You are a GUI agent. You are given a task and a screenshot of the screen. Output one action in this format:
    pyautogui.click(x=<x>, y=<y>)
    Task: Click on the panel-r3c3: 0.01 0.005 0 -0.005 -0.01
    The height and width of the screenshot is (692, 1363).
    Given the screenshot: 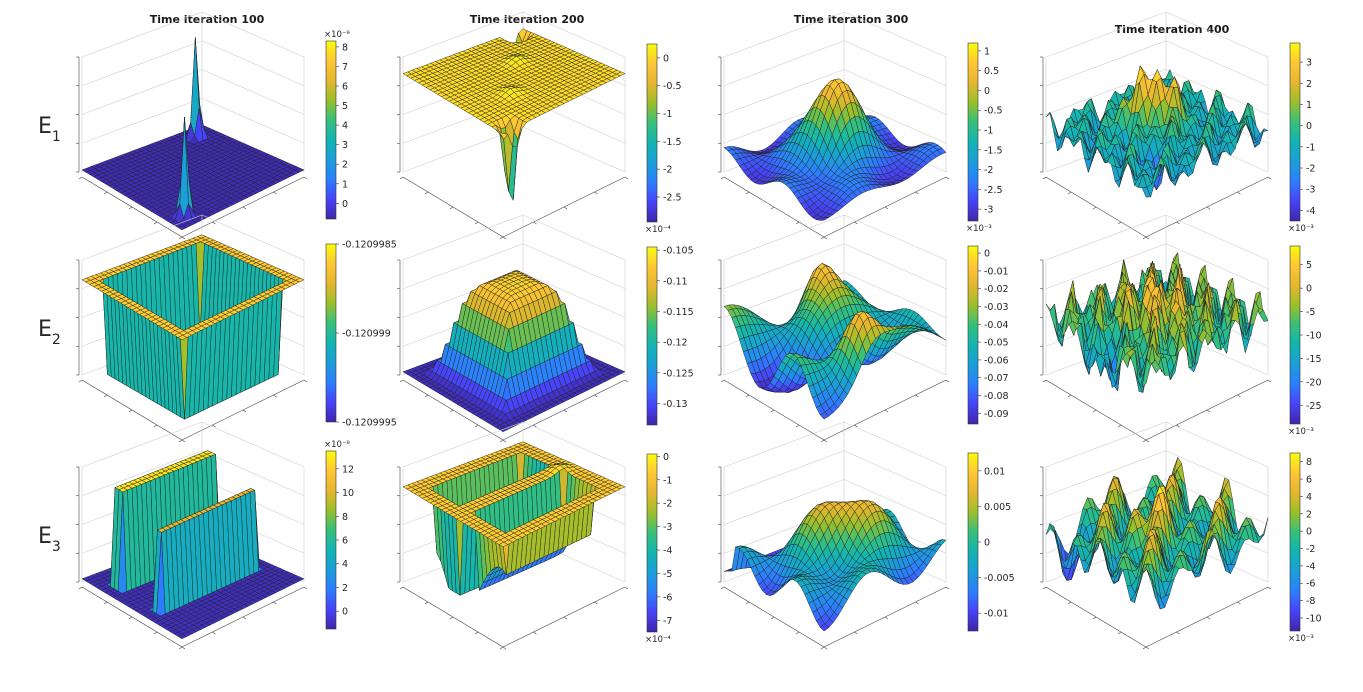 What is the action you would take?
    pyautogui.click(x=866, y=535)
    